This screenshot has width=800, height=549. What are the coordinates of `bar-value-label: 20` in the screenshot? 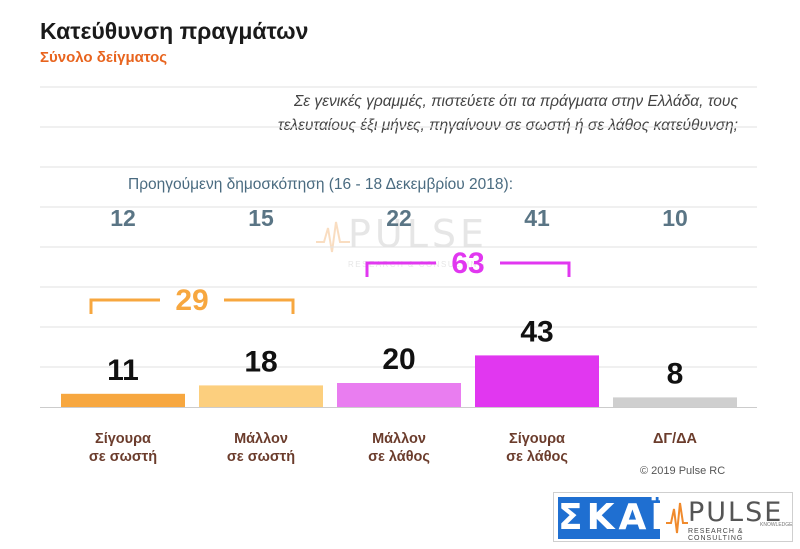 It's located at (398, 359).